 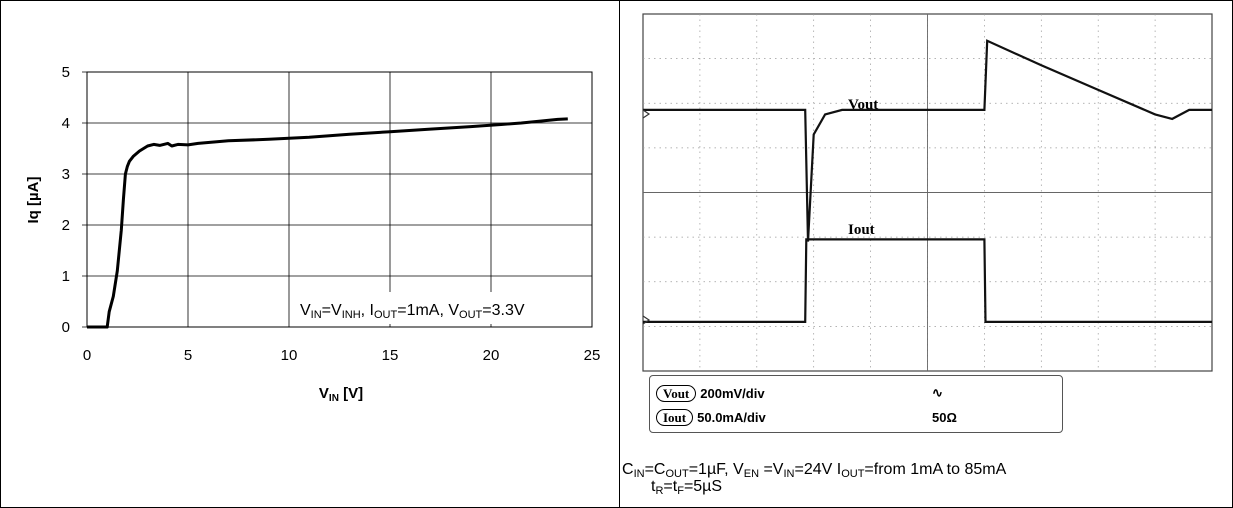 I want to click on scope-legend: Vout 200mV/div ∿ Iout 50.0mA/div 50Ω, so click(x=856, y=404).